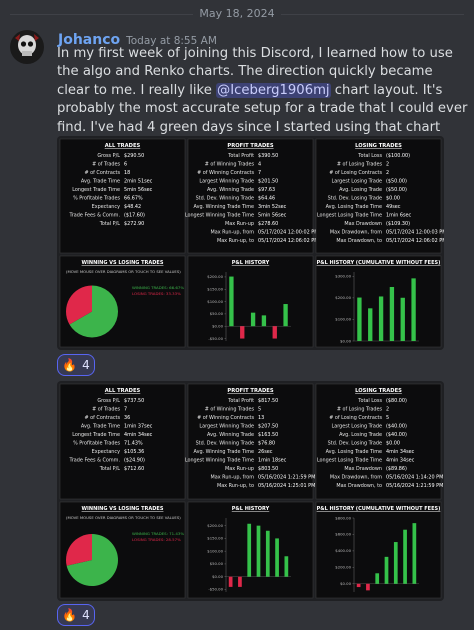  What do you see at coordinates (225, 444) in the screenshot?
I see `stat-label: Std. Dev. Winning Trade` at bounding box center [225, 444].